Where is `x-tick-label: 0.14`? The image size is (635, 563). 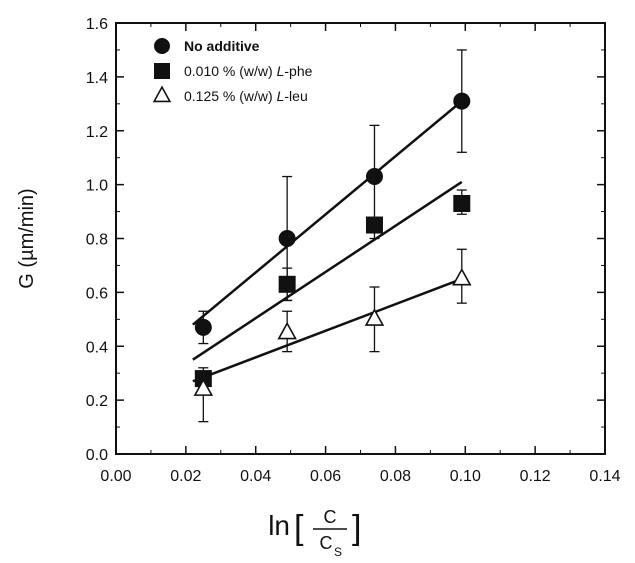
x-tick-label: 0.14 is located at coordinates (604, 476).